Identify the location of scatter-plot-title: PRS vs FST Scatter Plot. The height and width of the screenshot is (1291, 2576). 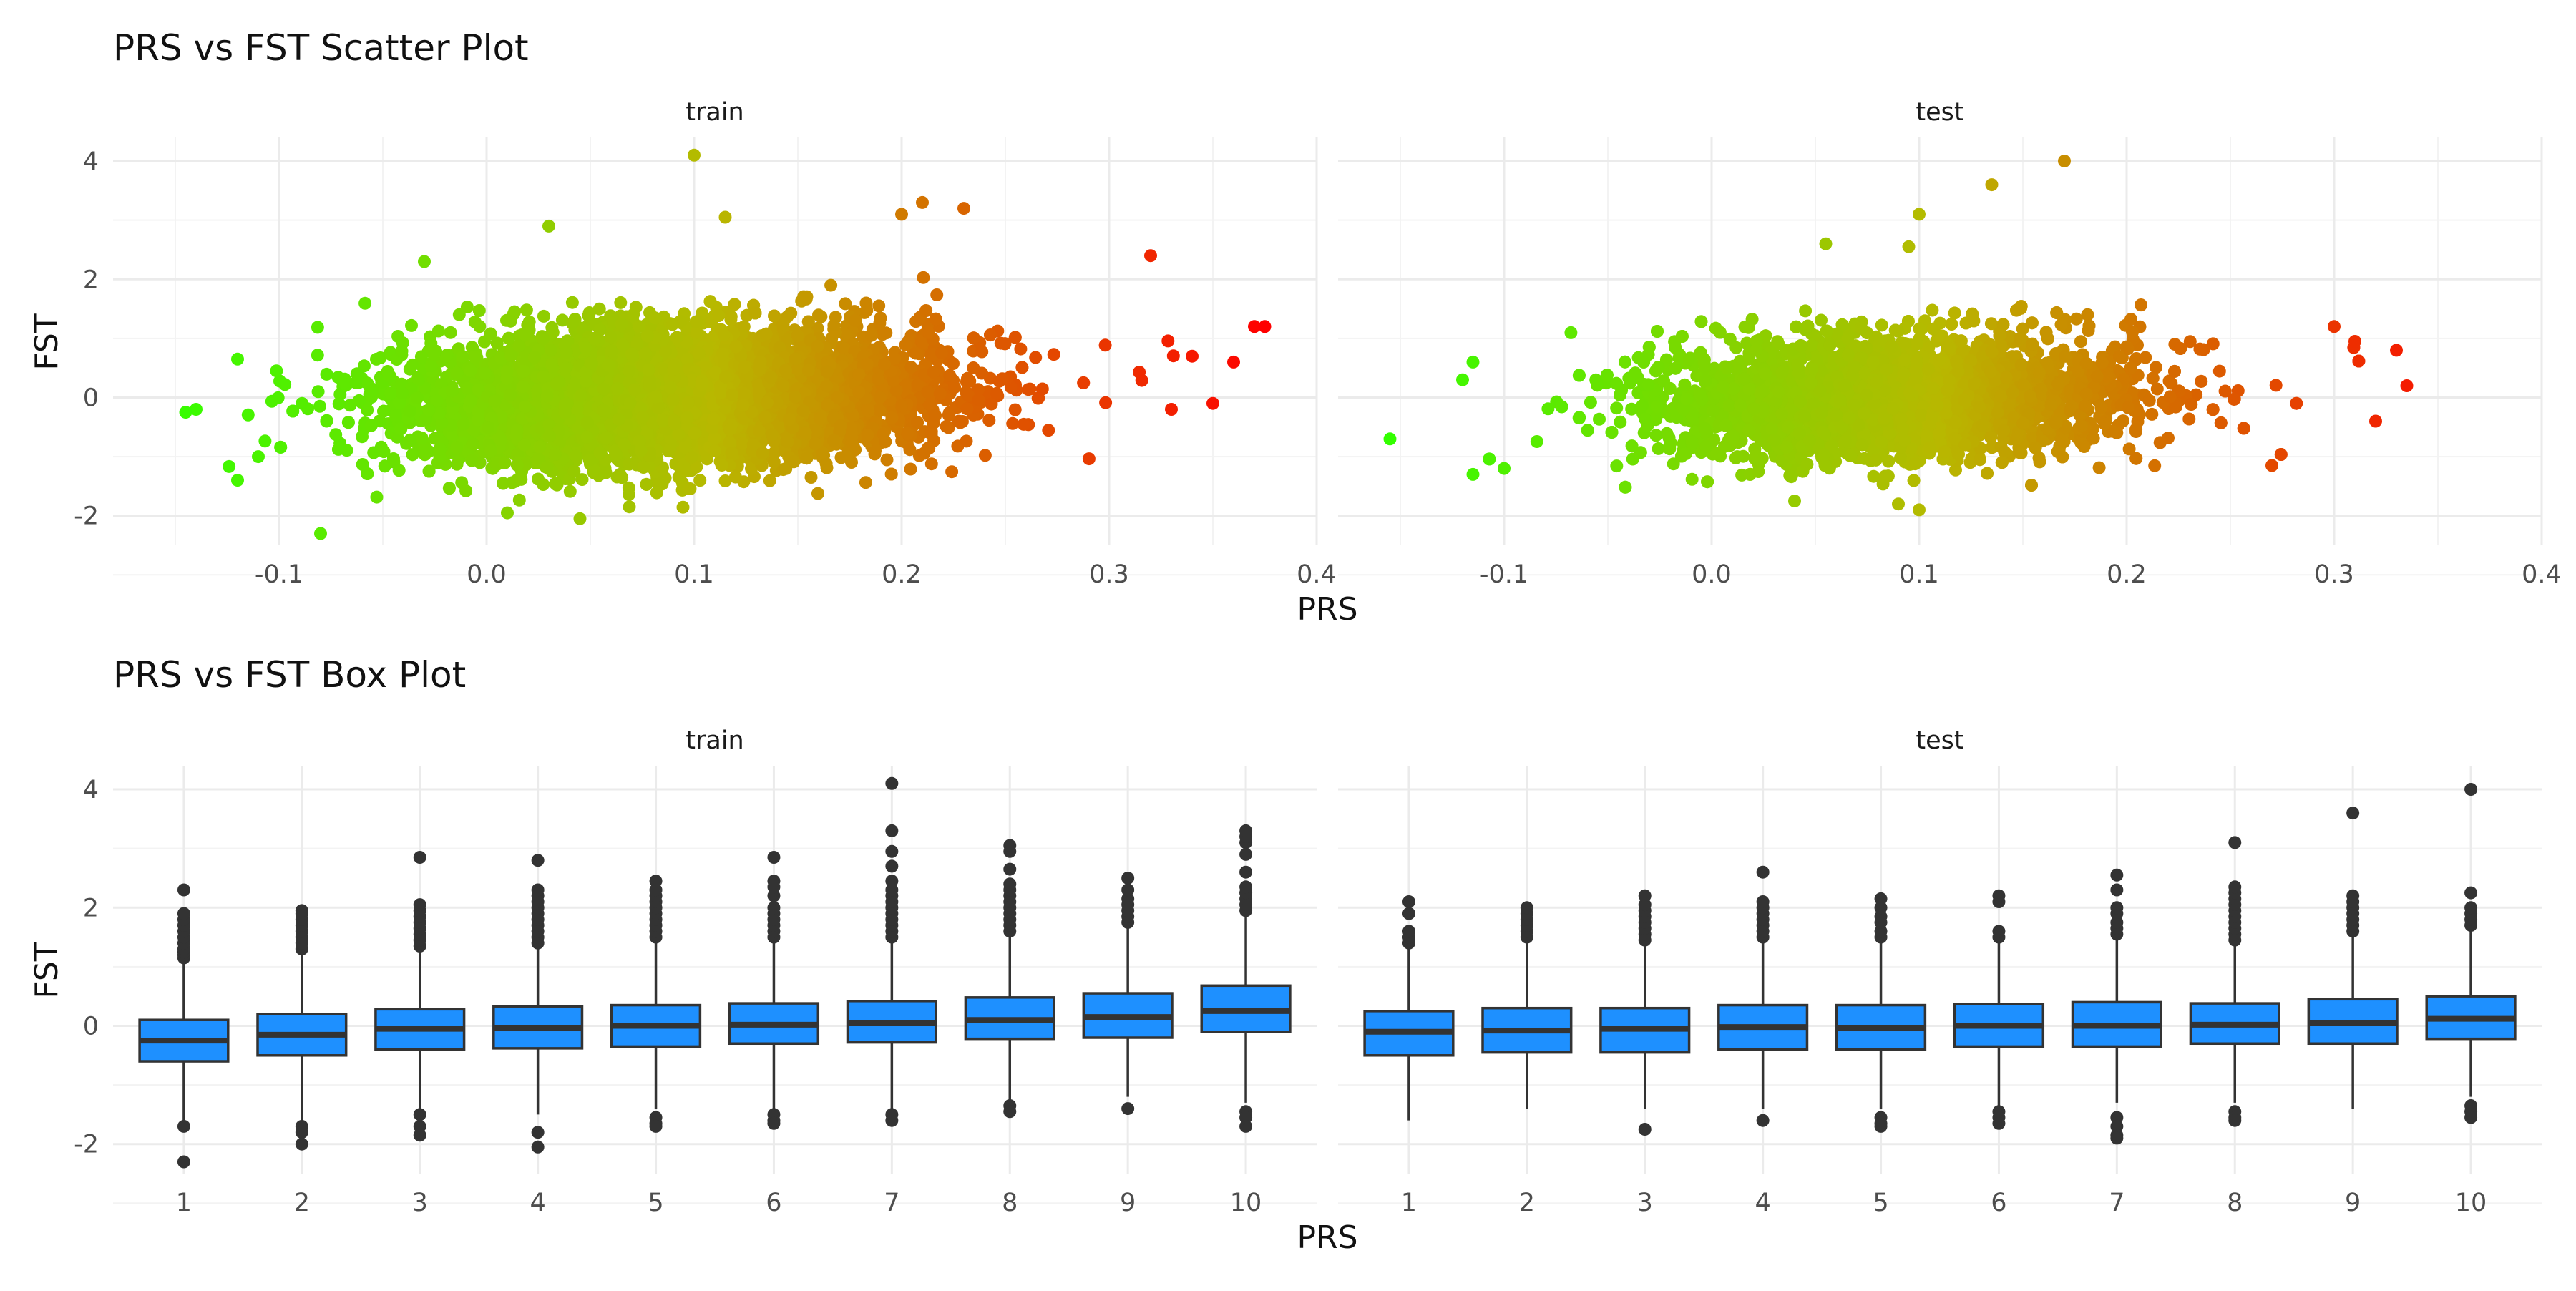
(321, 48).